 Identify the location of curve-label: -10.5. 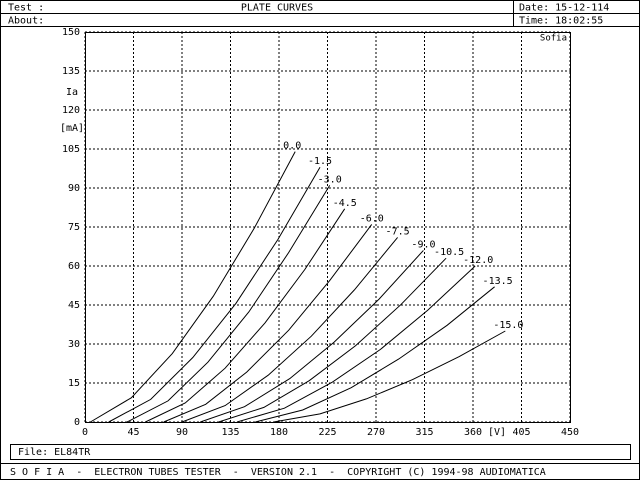
(449, 252).